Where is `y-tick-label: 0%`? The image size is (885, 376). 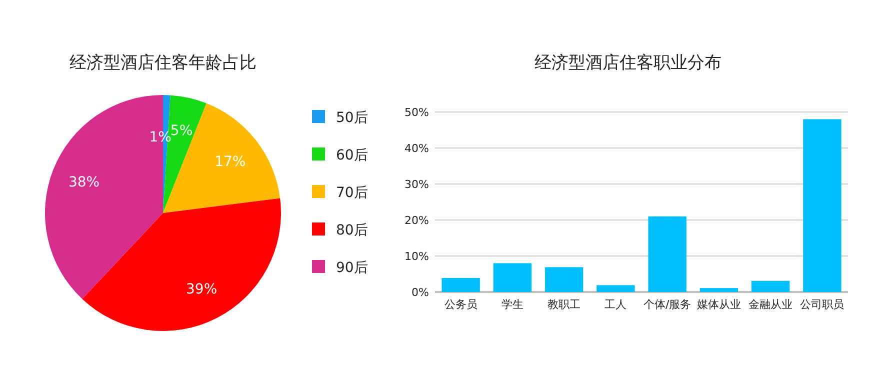
y-tick-label: 0% is located at coordinates (420, 292).